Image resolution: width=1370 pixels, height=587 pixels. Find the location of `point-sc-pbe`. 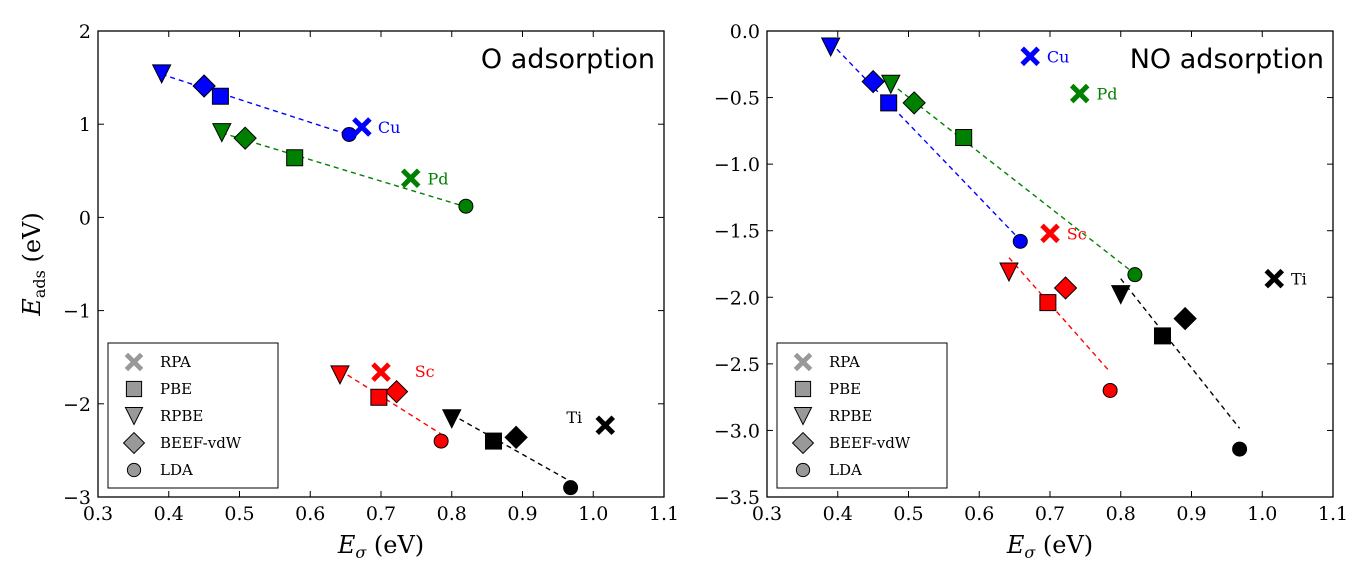

point-sc-pbe is located at coordinates (1048, 303).